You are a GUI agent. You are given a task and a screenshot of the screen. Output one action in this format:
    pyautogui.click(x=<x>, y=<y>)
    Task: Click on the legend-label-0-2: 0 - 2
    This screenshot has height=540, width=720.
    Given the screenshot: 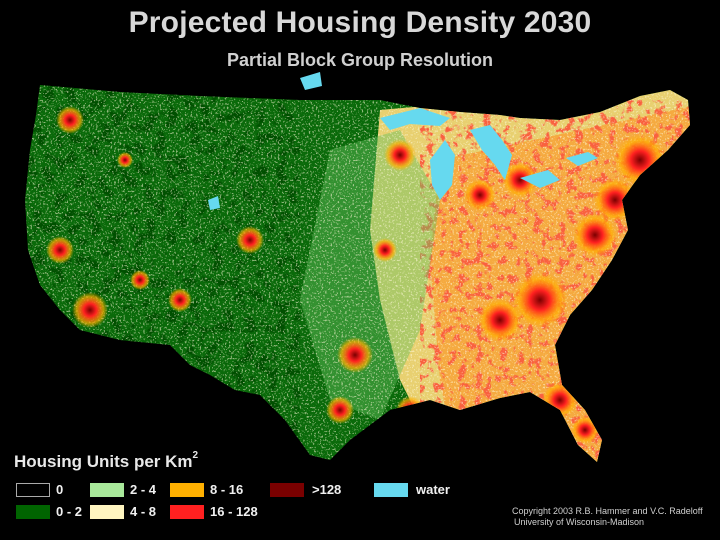 What is the action you would take?
    pyautogui.click(x=69, y=511)
    